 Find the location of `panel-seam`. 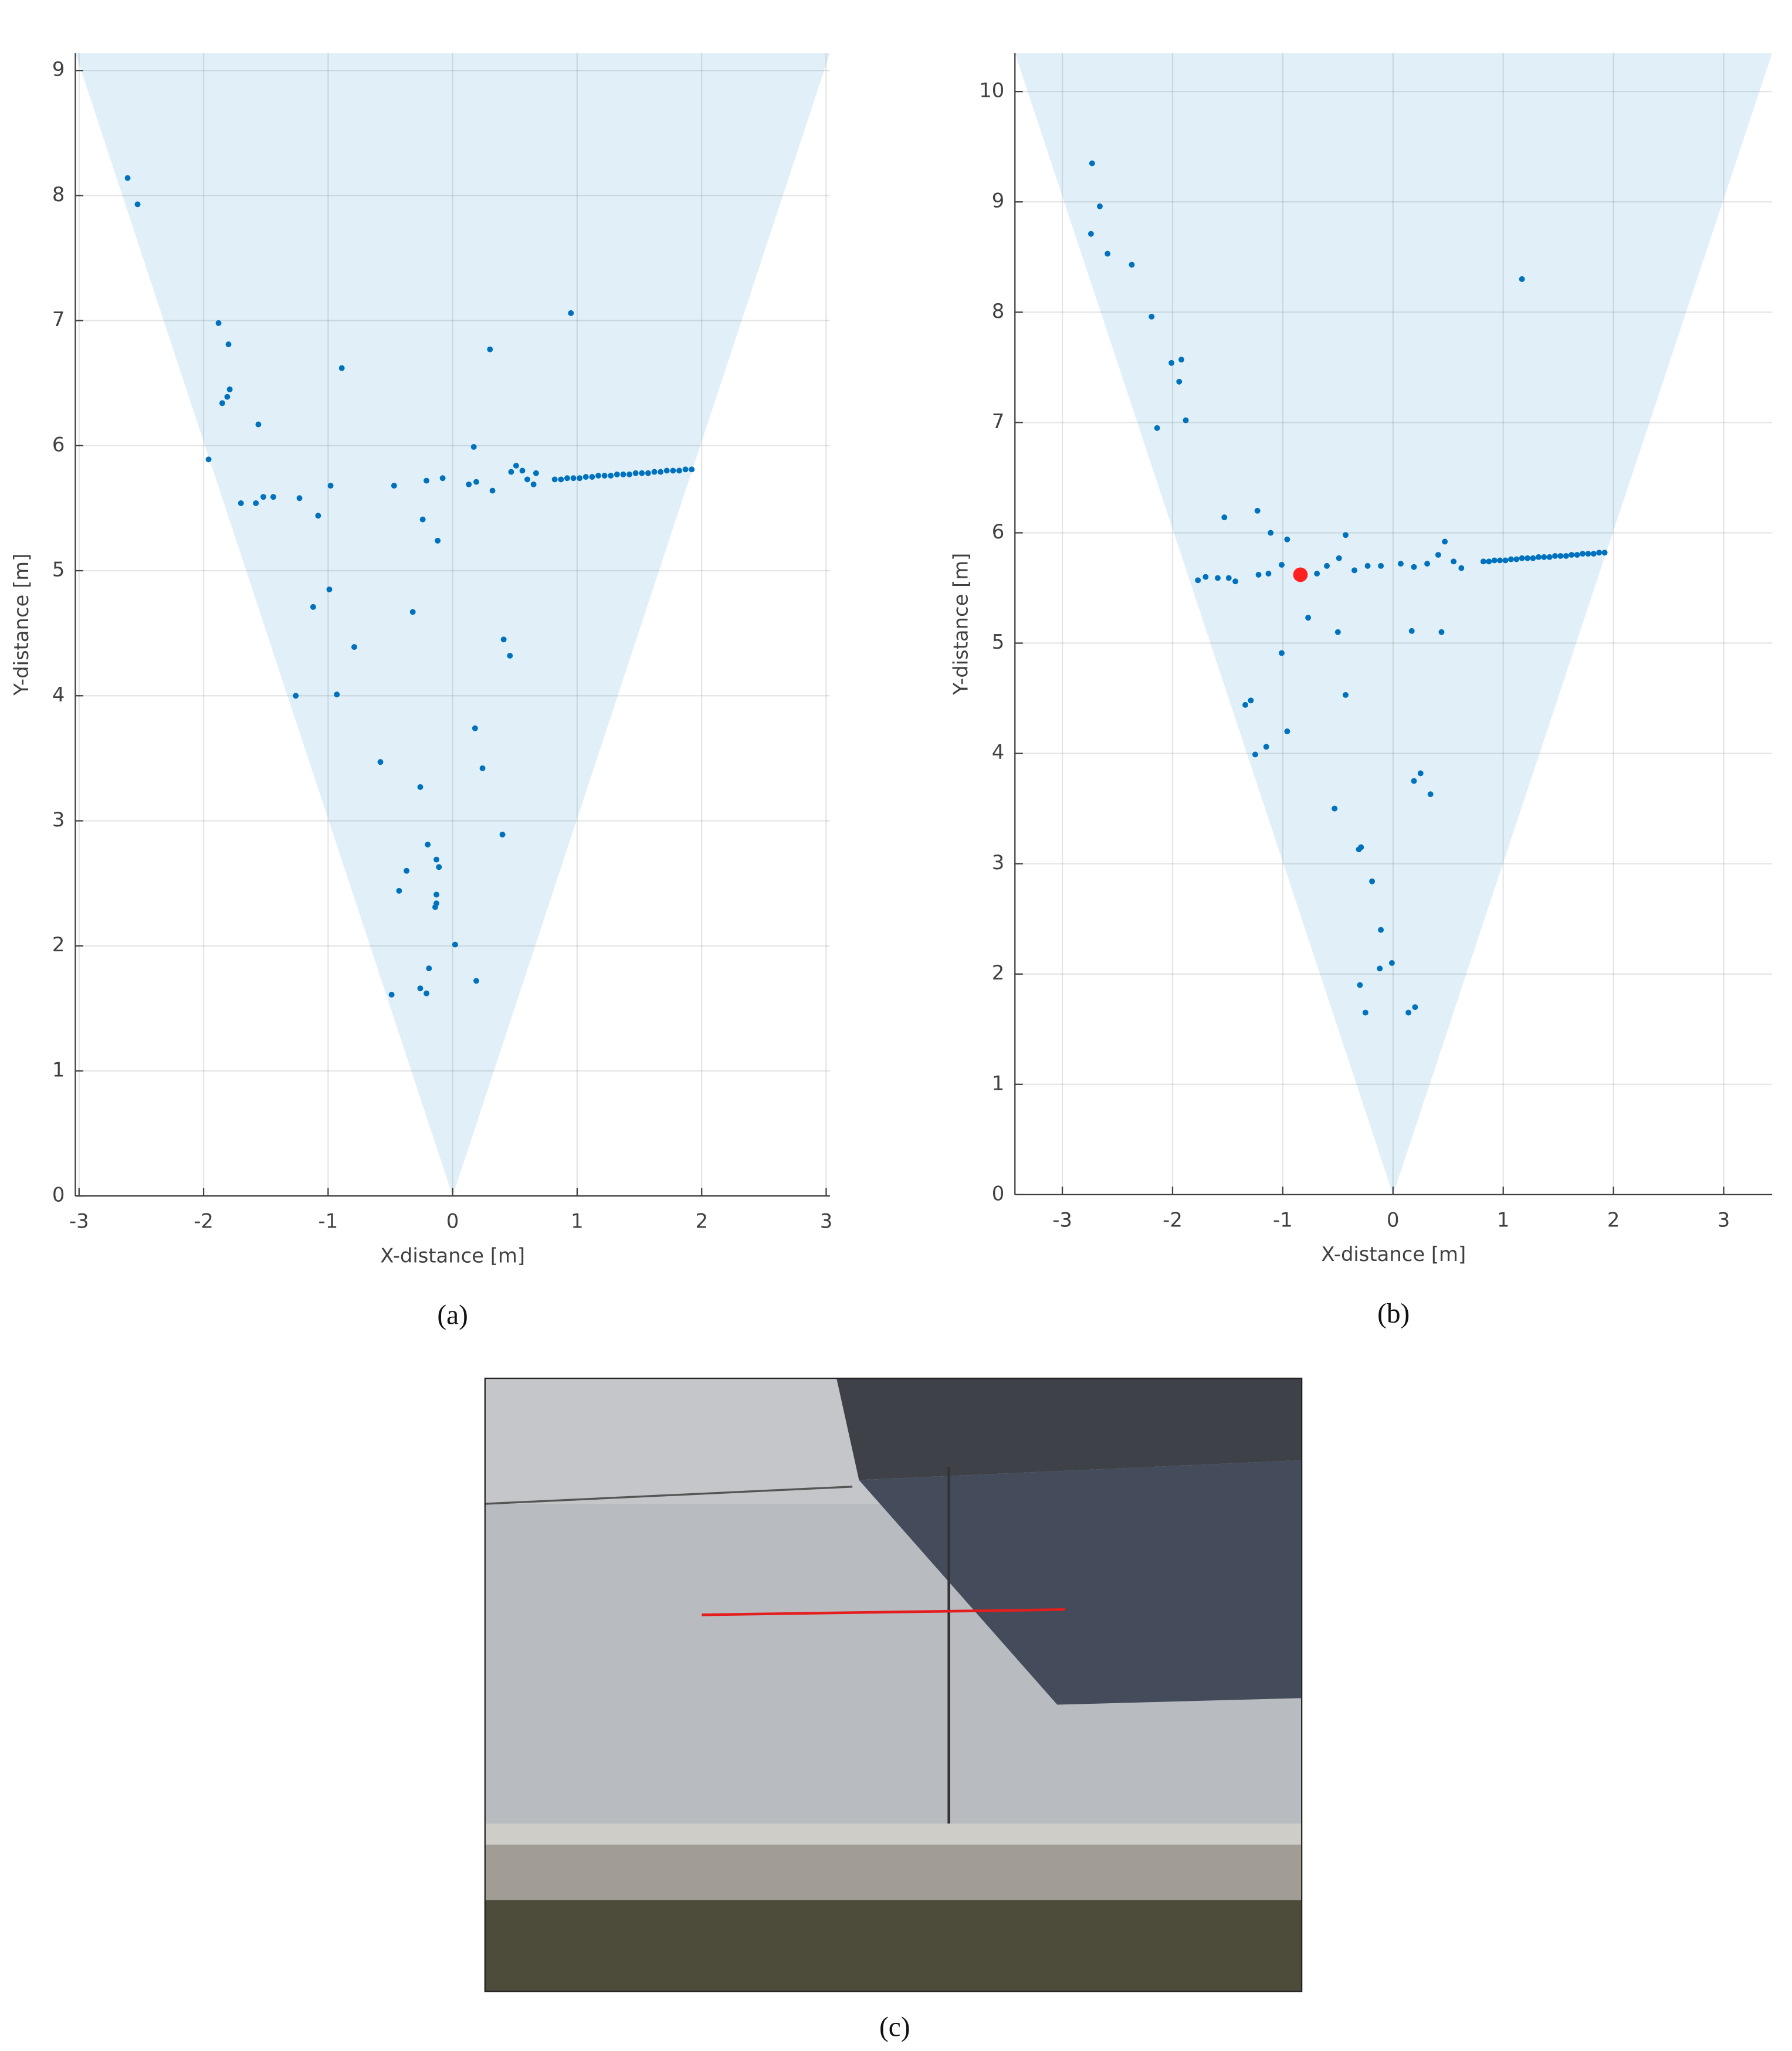

panel-seam is located at coordinates (669, 1495).